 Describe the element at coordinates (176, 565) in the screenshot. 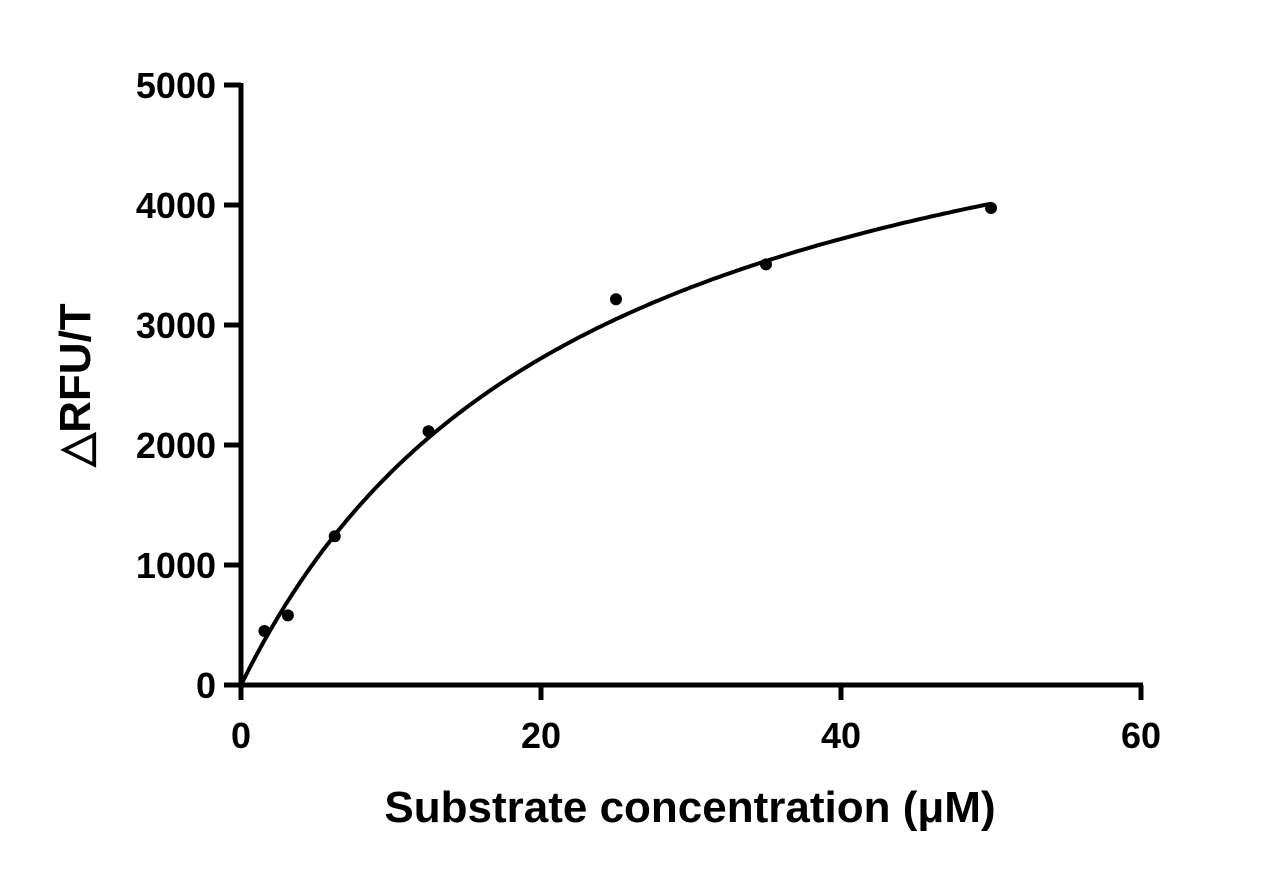

I see `y-tick-label: 1000` at that location.